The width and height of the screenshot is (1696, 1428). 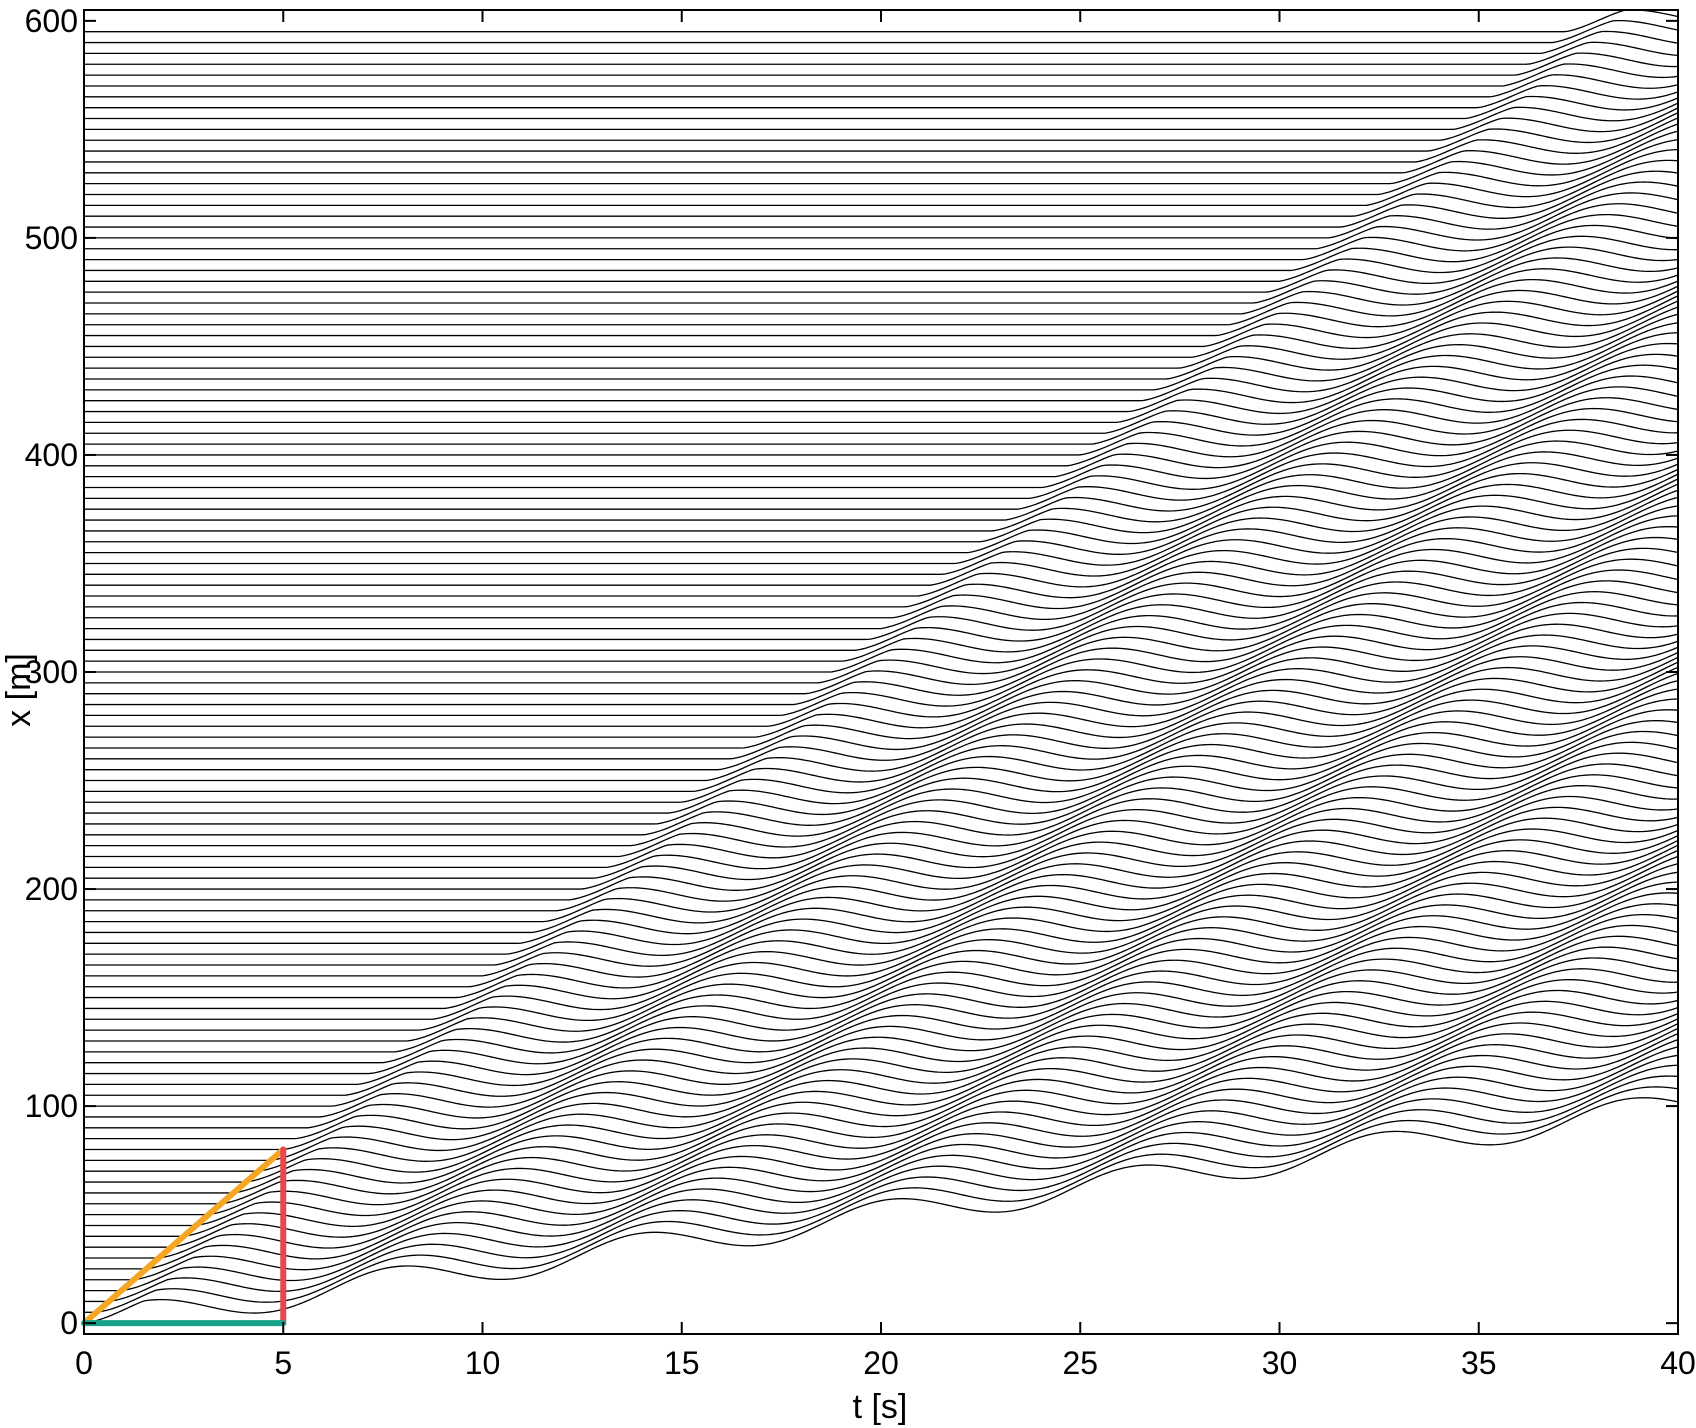 What do you see at coordinates (1080, 1363) in the screenshot?
I see `x-tick-label: 25` at bounding box center [1080, 1363].